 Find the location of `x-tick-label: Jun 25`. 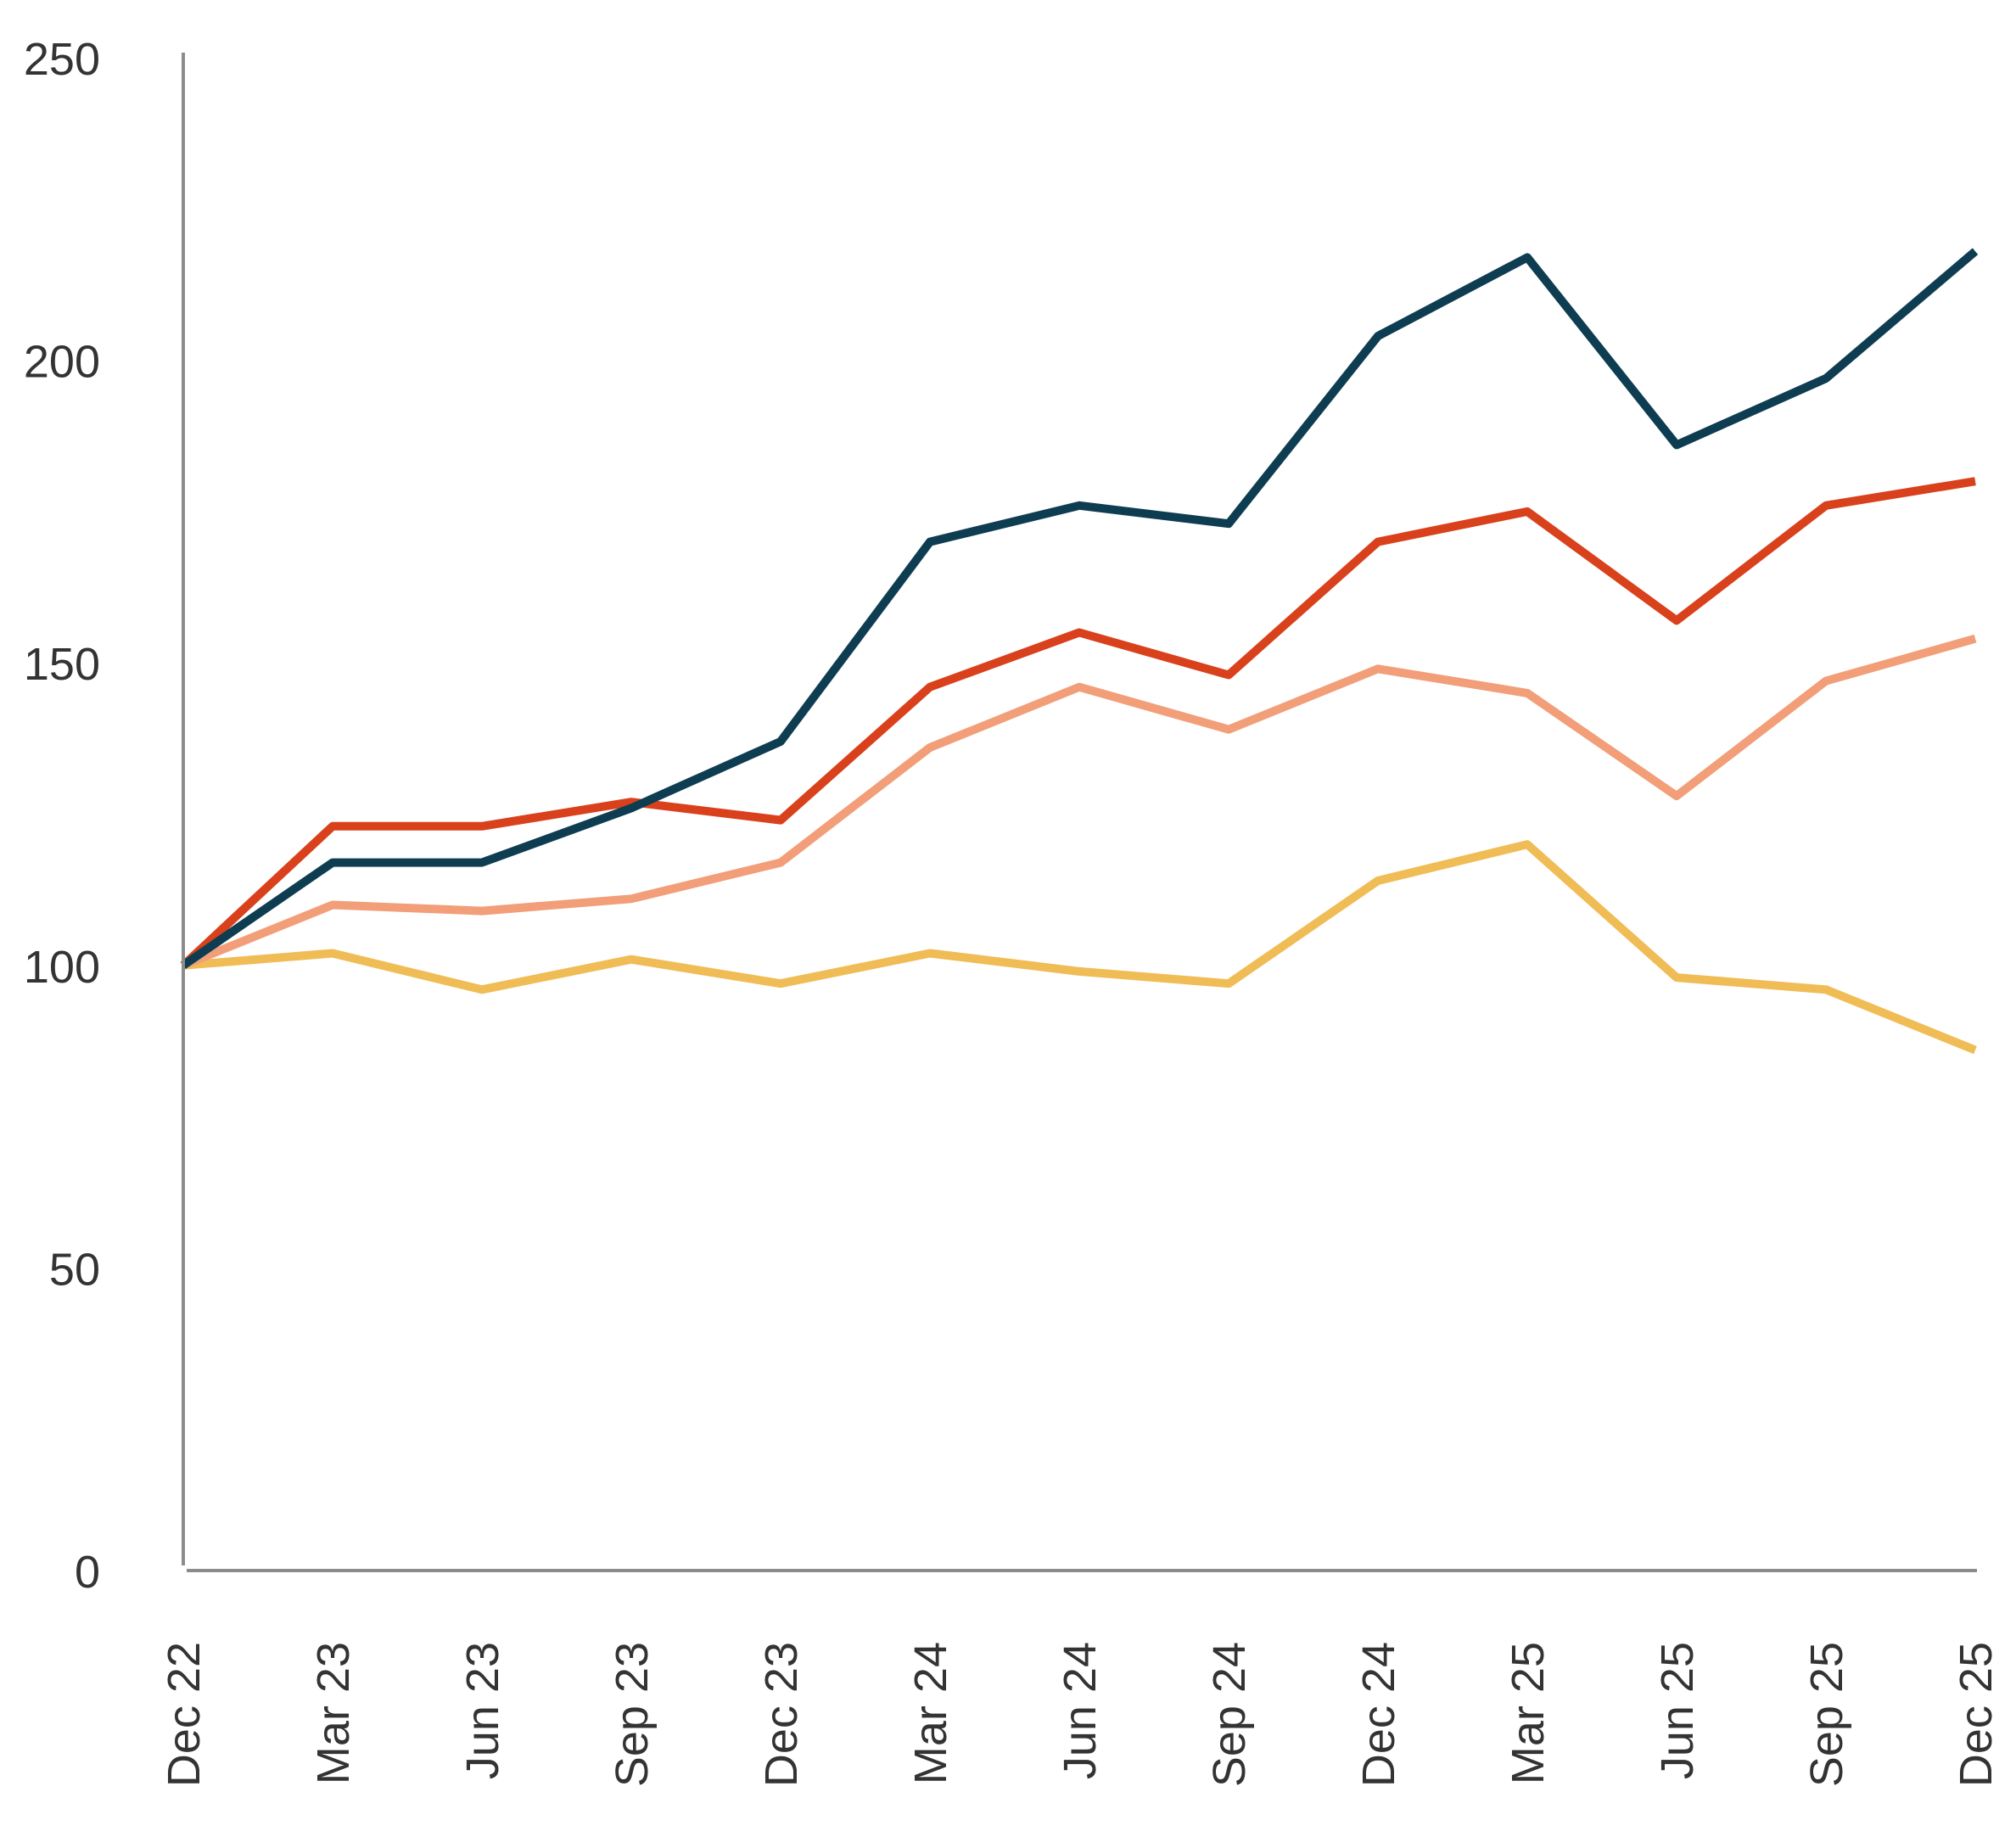

x-tick-label: Jun 25 is located at coordinates (1678, 1711).